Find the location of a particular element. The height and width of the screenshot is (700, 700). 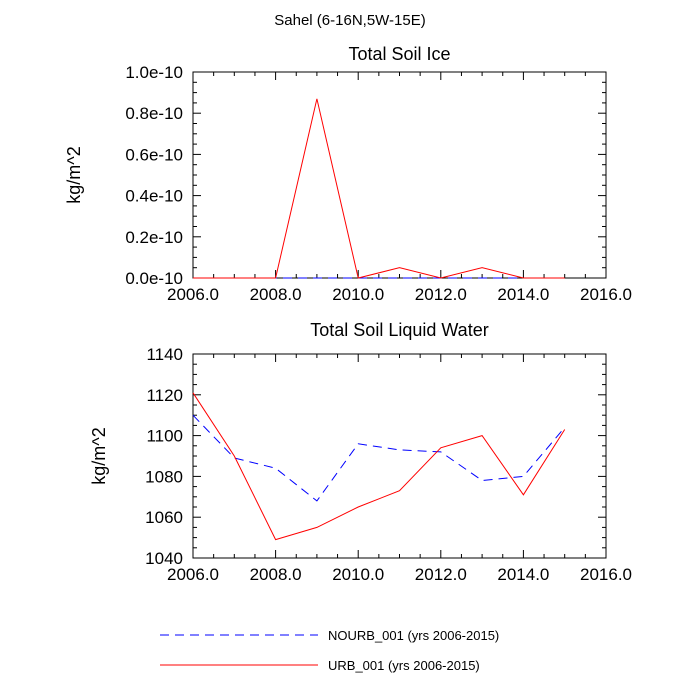

legend-label: NOURB_001 (yrs 2006-2015) is located at coordinates (413, 635).